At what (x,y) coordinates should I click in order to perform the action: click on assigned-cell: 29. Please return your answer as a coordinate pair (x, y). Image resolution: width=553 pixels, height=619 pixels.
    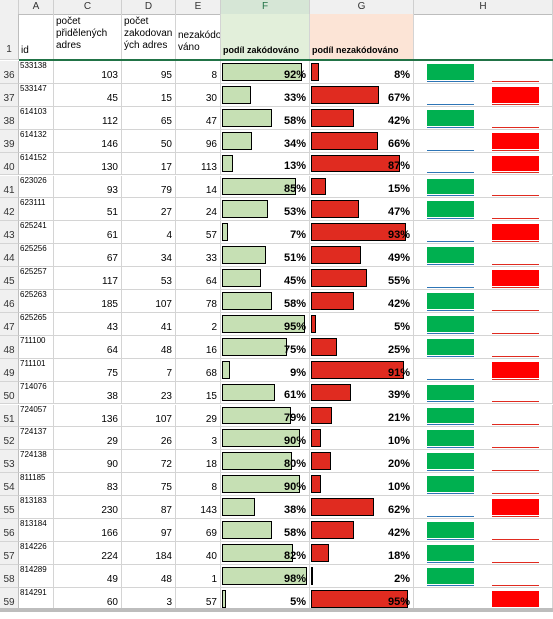
    Looking at the image, I should click on (88, 439).